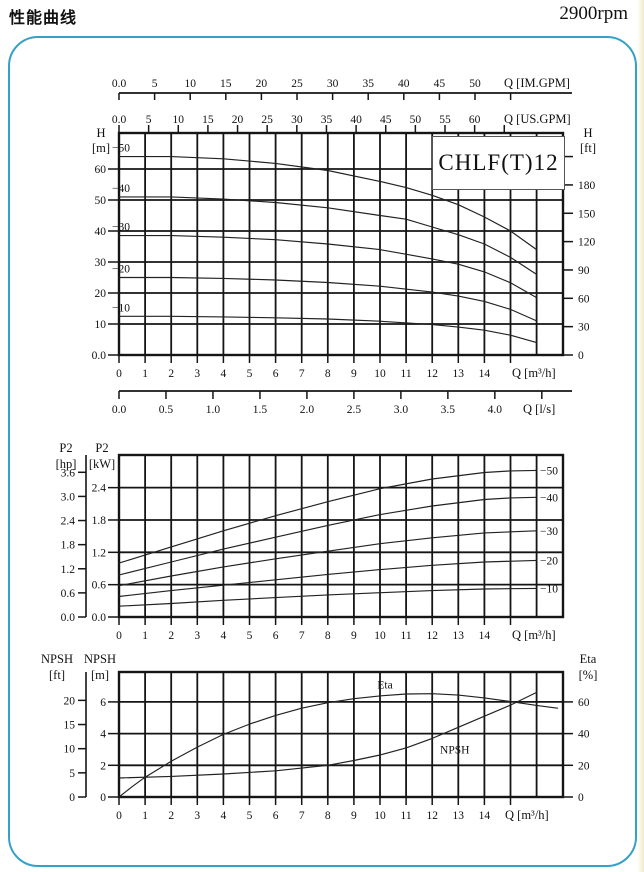 The image size is (644, 872). Describe the element at coordinates (593, 13) in the screenshot. I see `rpm-label: 2900rpm` at that location.